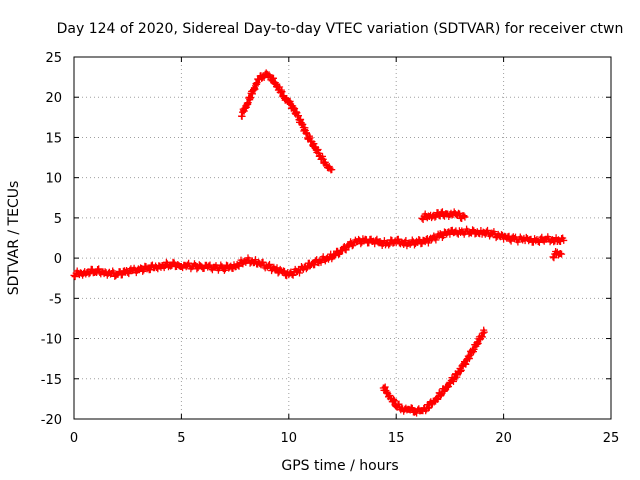 The width and height of the screenshot is (640, 480). I want to click on y-tick-label: -20, so click(51, 420).